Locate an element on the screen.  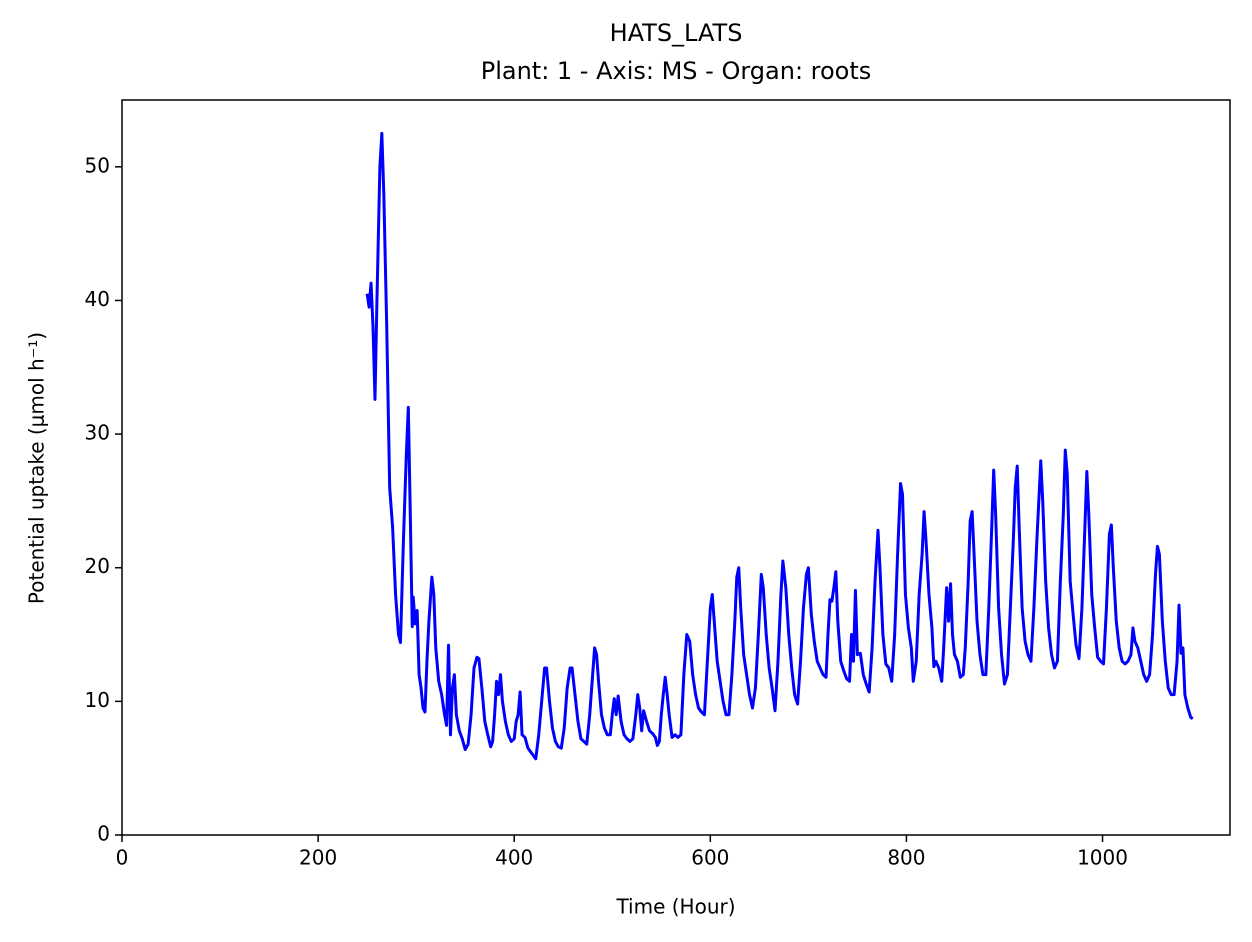
y-tick-label: 40 is located at coordinates (97, 299).